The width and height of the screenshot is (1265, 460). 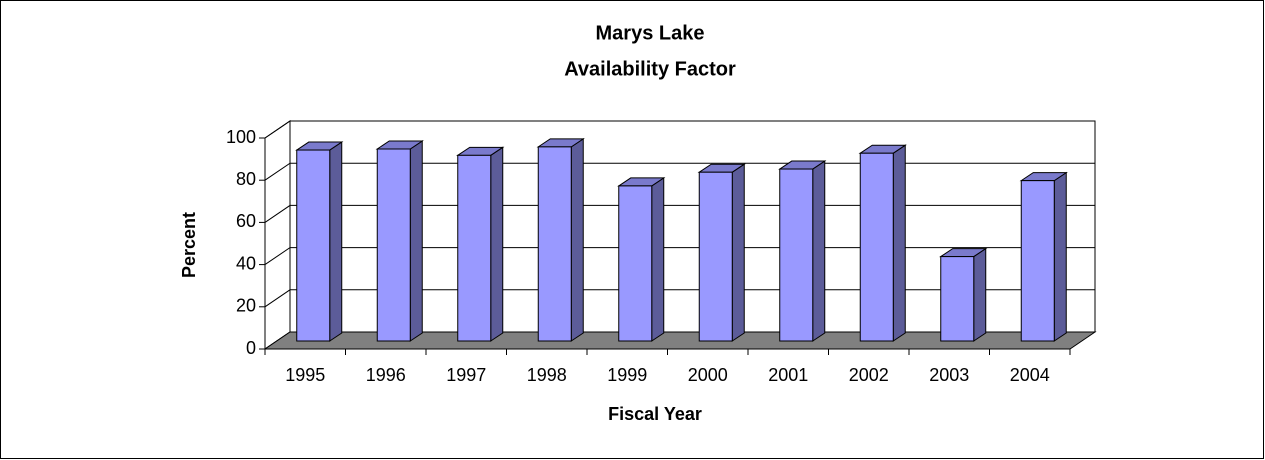 What do you see at coordinates (189, 245) in the screenshot?
I see `y-axis-label: Percent` at bounding box center [189, 245].